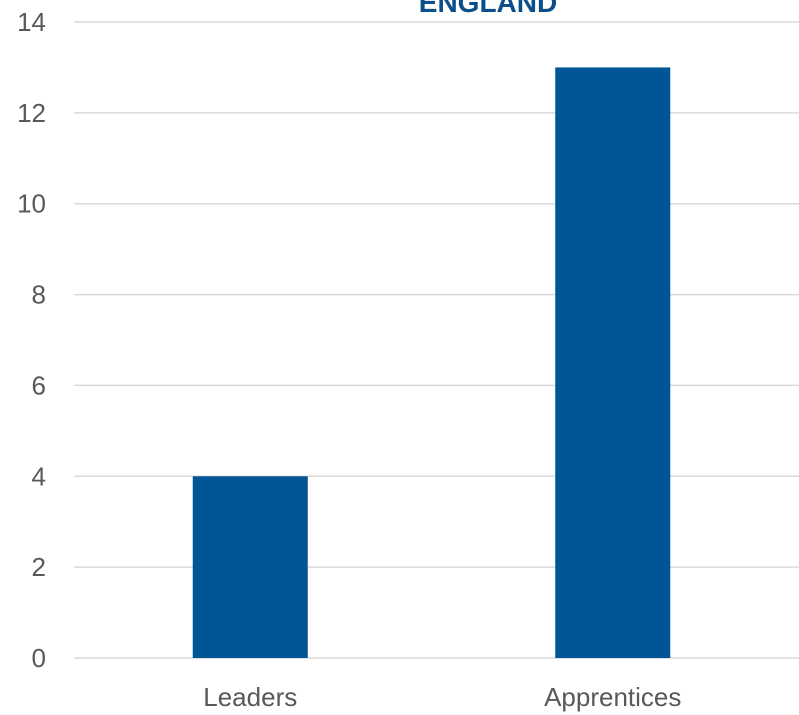 The height and width of the screenshot is (715, 799). What do you see at coordinates (442, 697) in the screenshot?
I see `x-axis-labels: Leaders Apprentices` at bounding box center [442, 697].